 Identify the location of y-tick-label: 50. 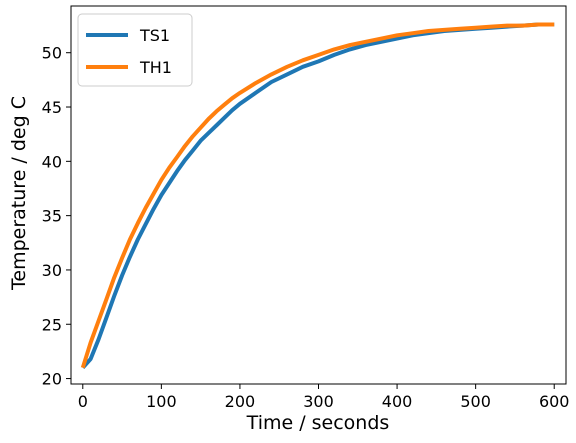
(52, 53).